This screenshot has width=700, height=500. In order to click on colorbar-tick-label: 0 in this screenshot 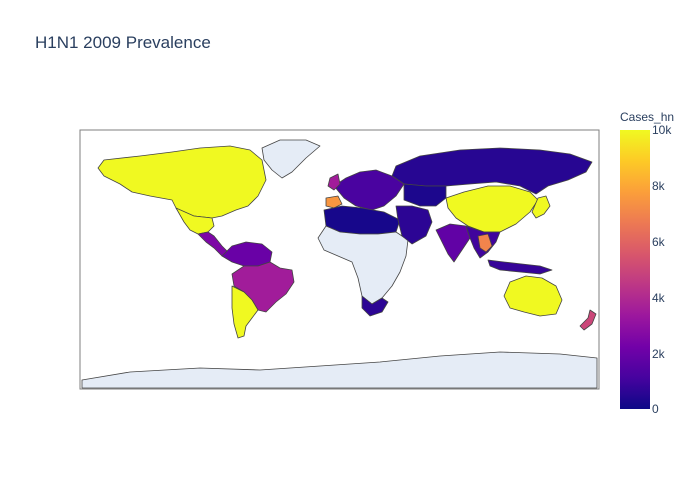, I will do `click(655, 409)`.